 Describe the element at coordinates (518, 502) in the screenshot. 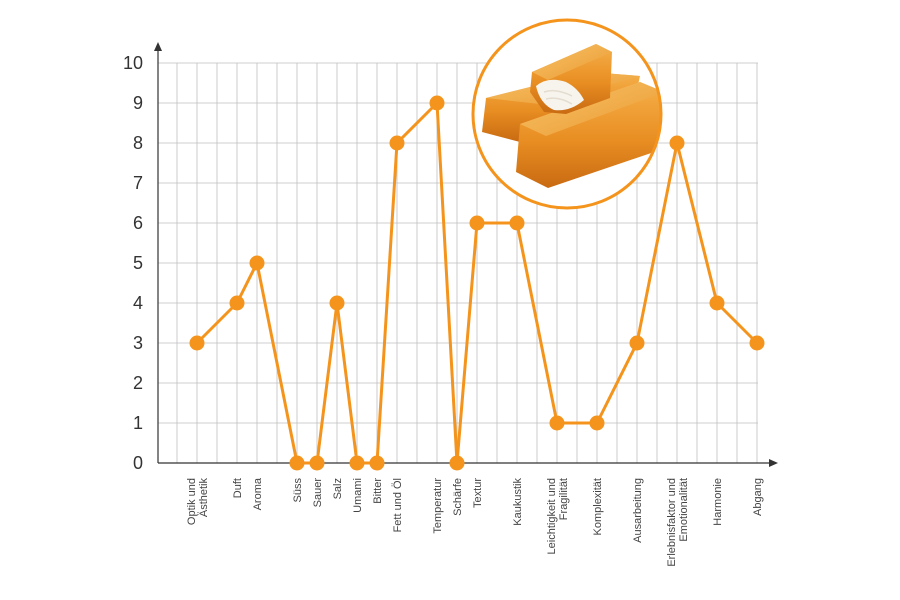

I see `x-tick-label: Kaukustik` at that location.